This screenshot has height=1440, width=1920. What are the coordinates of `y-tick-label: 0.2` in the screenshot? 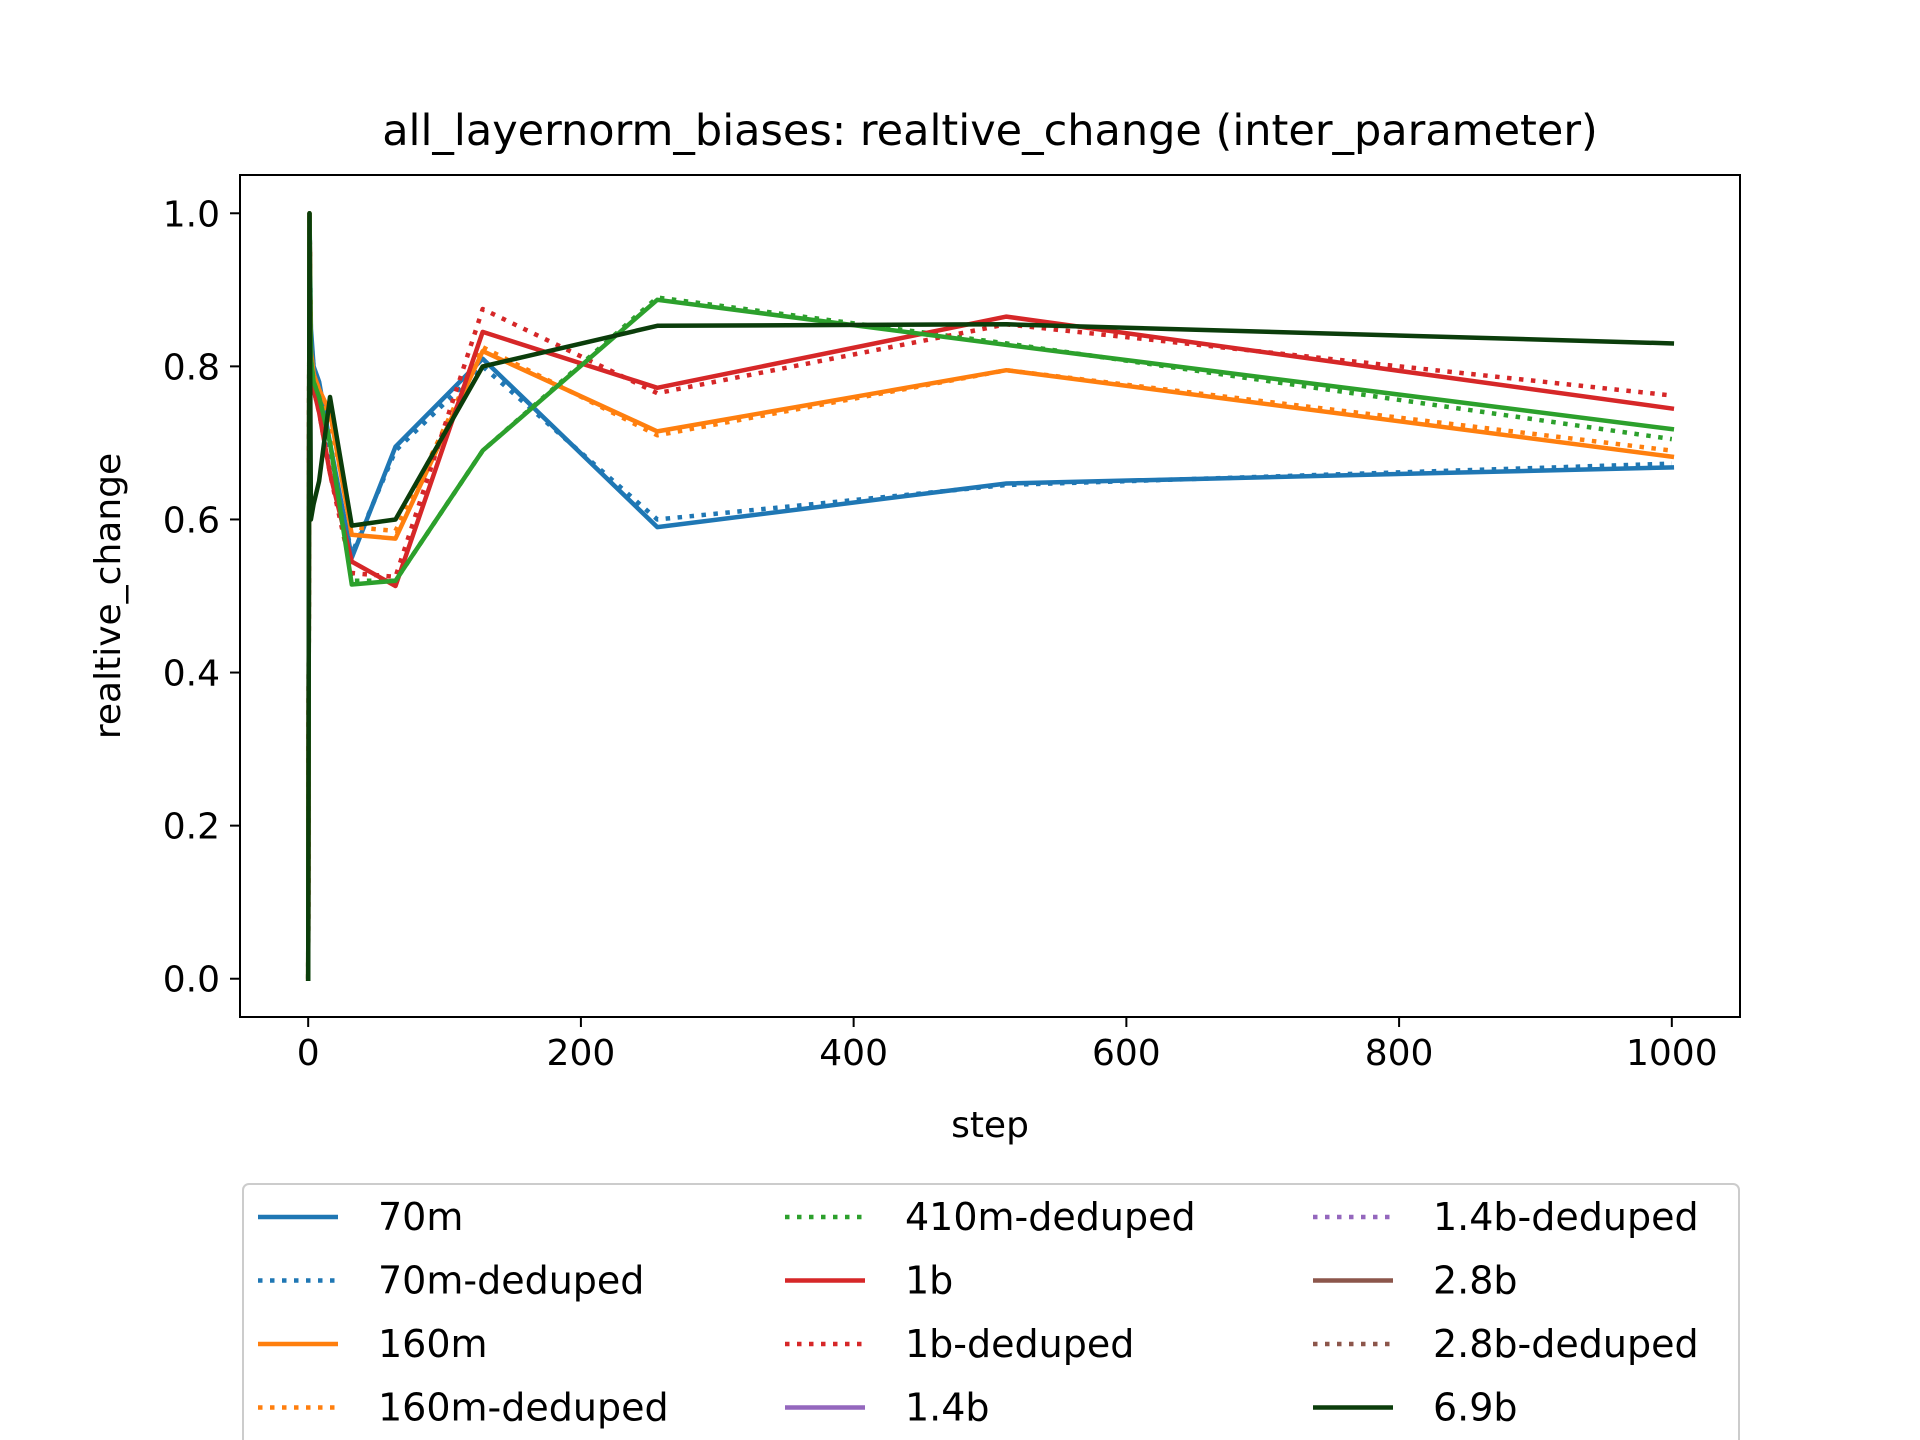 It's located at (191, 827).